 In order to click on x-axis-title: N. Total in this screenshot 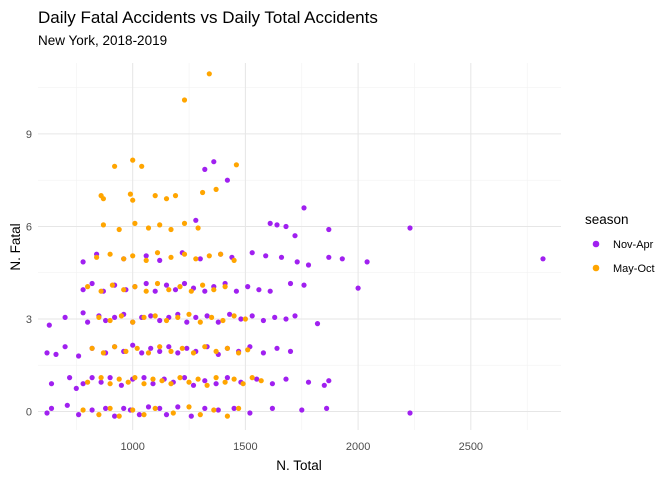, I will do `click(299, 465)`.